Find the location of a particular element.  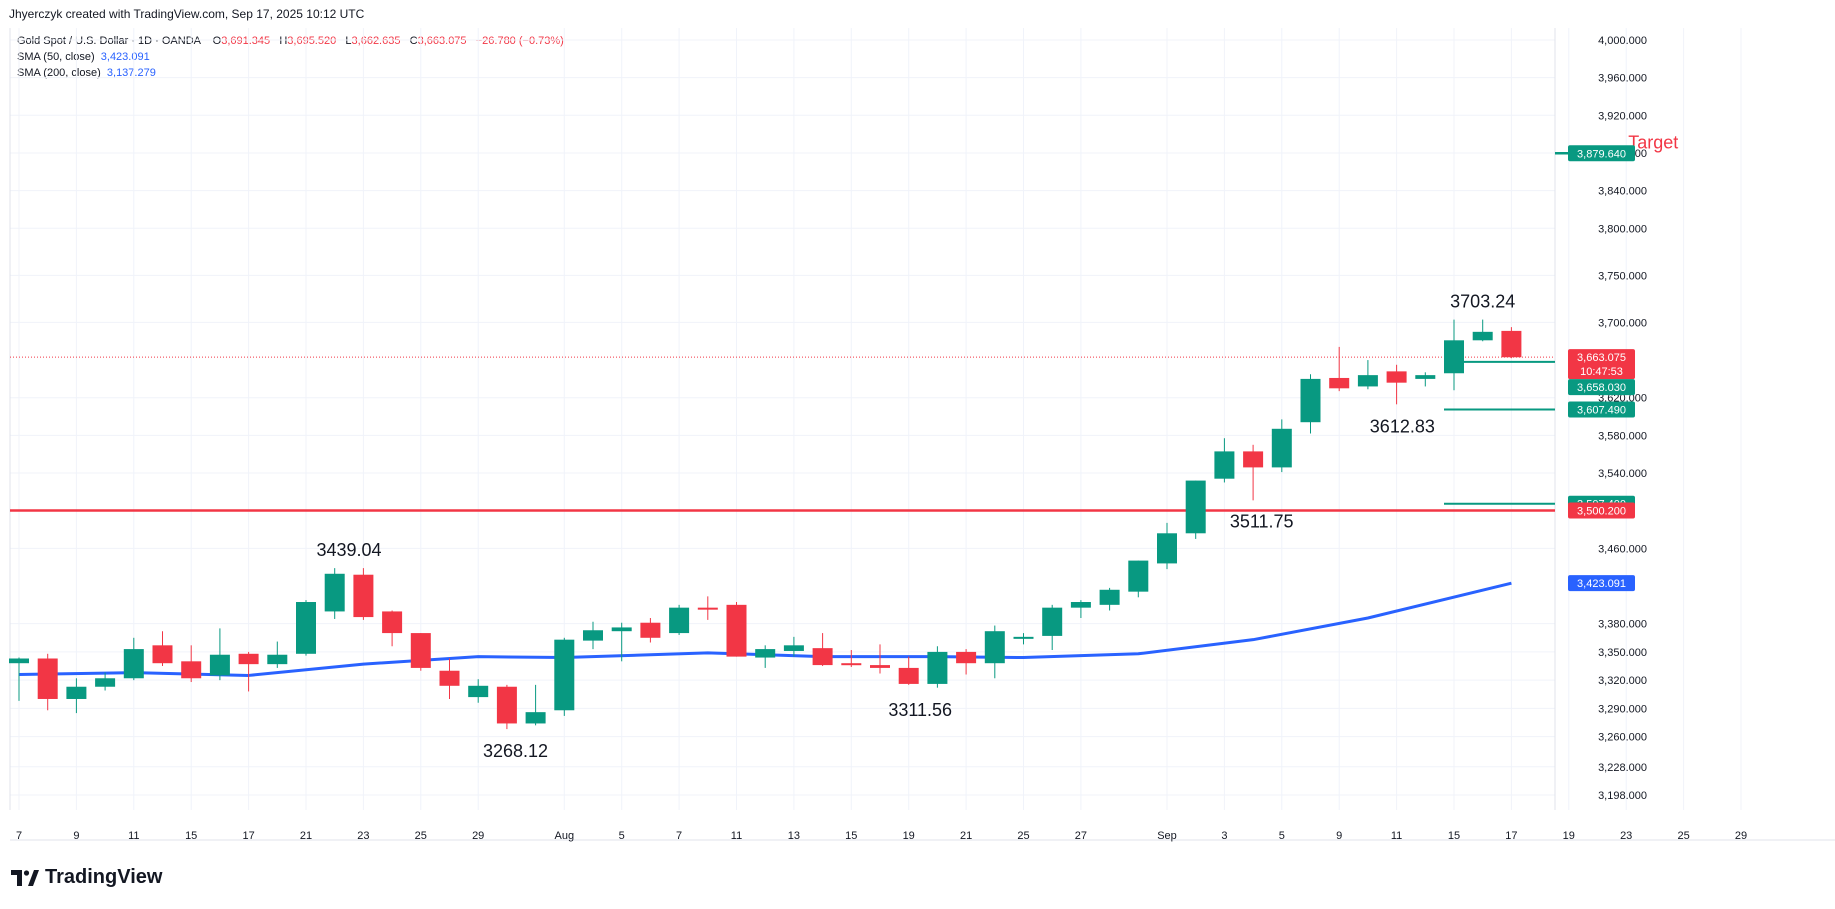

y-tick-label: 3,840.000 is located at coordinates (1622, 192).